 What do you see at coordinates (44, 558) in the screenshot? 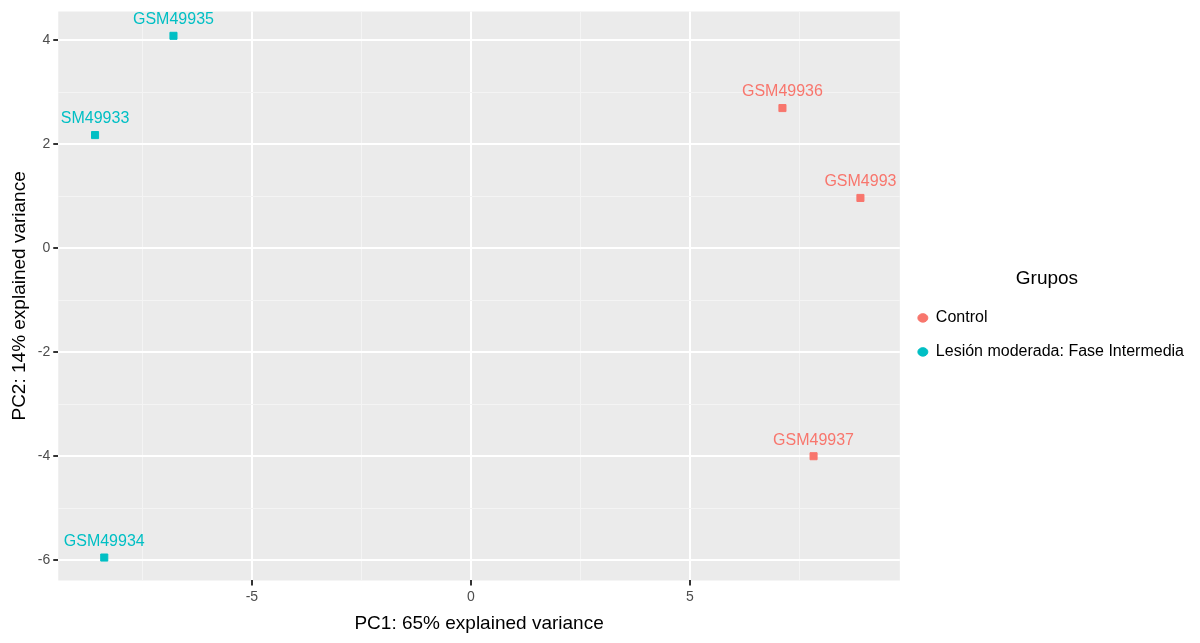
I see `y-tick-label: -6` at bounding box center [44, 558].